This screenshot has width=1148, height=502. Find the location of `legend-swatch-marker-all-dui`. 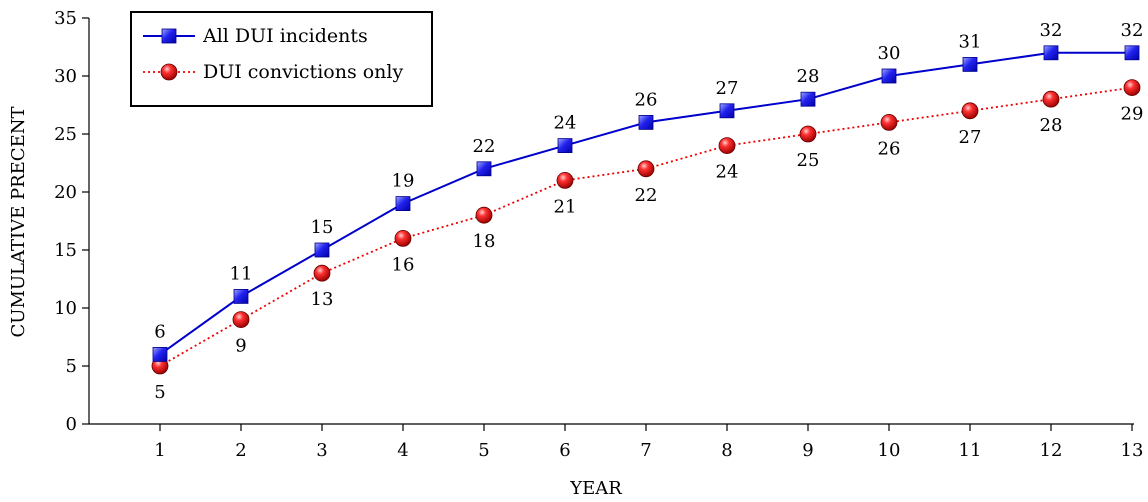

legend-swatch-marker-all-dui is located at coordinates (169, 36).